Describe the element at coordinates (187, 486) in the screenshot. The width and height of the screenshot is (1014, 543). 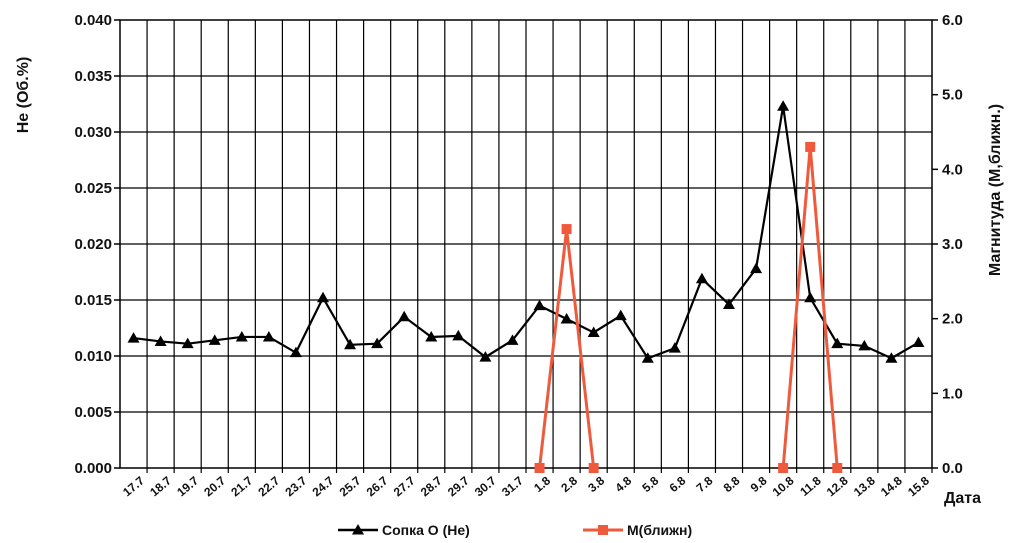
I see `x-tick-label: 19.7` at that location.